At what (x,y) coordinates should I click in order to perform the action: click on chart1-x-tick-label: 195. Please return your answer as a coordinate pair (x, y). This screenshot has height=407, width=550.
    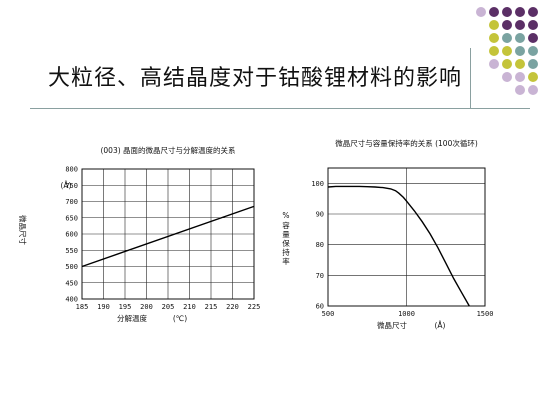
    Looking at the image, I should click on (125, 307).